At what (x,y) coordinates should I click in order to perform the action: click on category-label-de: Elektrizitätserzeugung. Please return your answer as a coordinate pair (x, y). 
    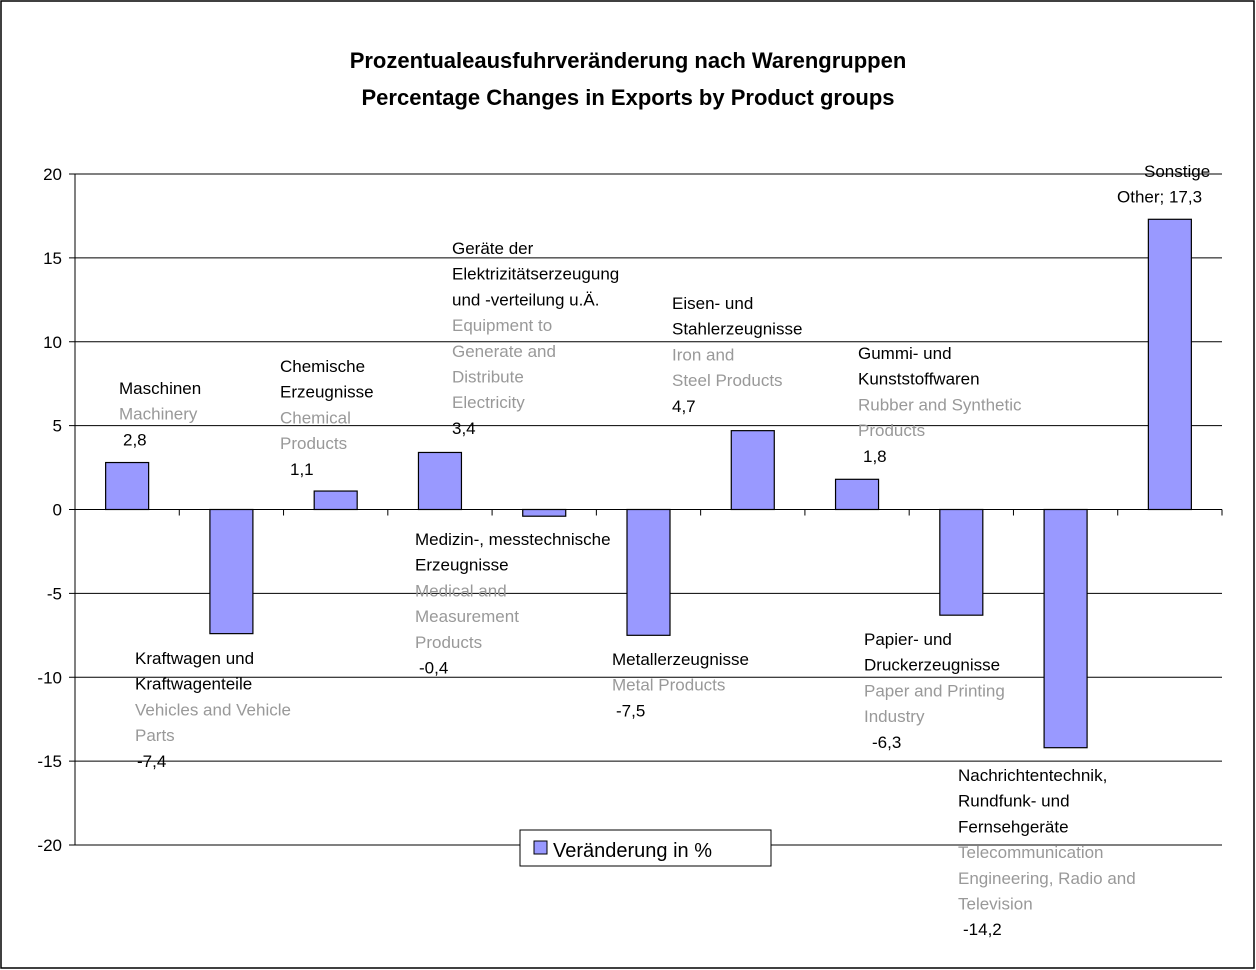
    Looking at the image, I should click on (535, 274).